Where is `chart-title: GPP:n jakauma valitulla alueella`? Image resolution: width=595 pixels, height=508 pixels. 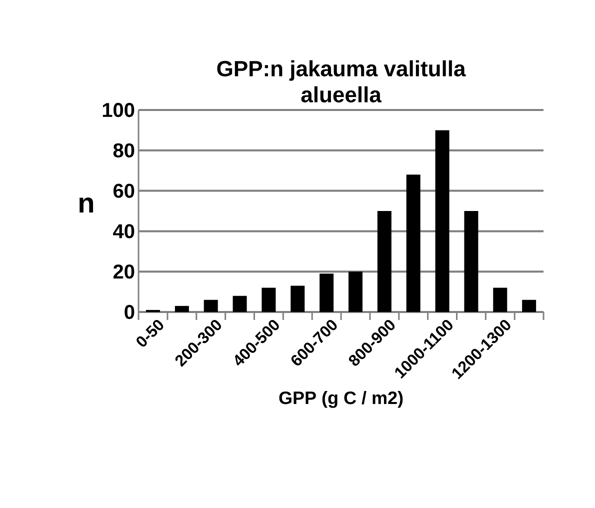 chart-title: GPP:n jakauma valitulla alueella is located at coordinates (341, 81).